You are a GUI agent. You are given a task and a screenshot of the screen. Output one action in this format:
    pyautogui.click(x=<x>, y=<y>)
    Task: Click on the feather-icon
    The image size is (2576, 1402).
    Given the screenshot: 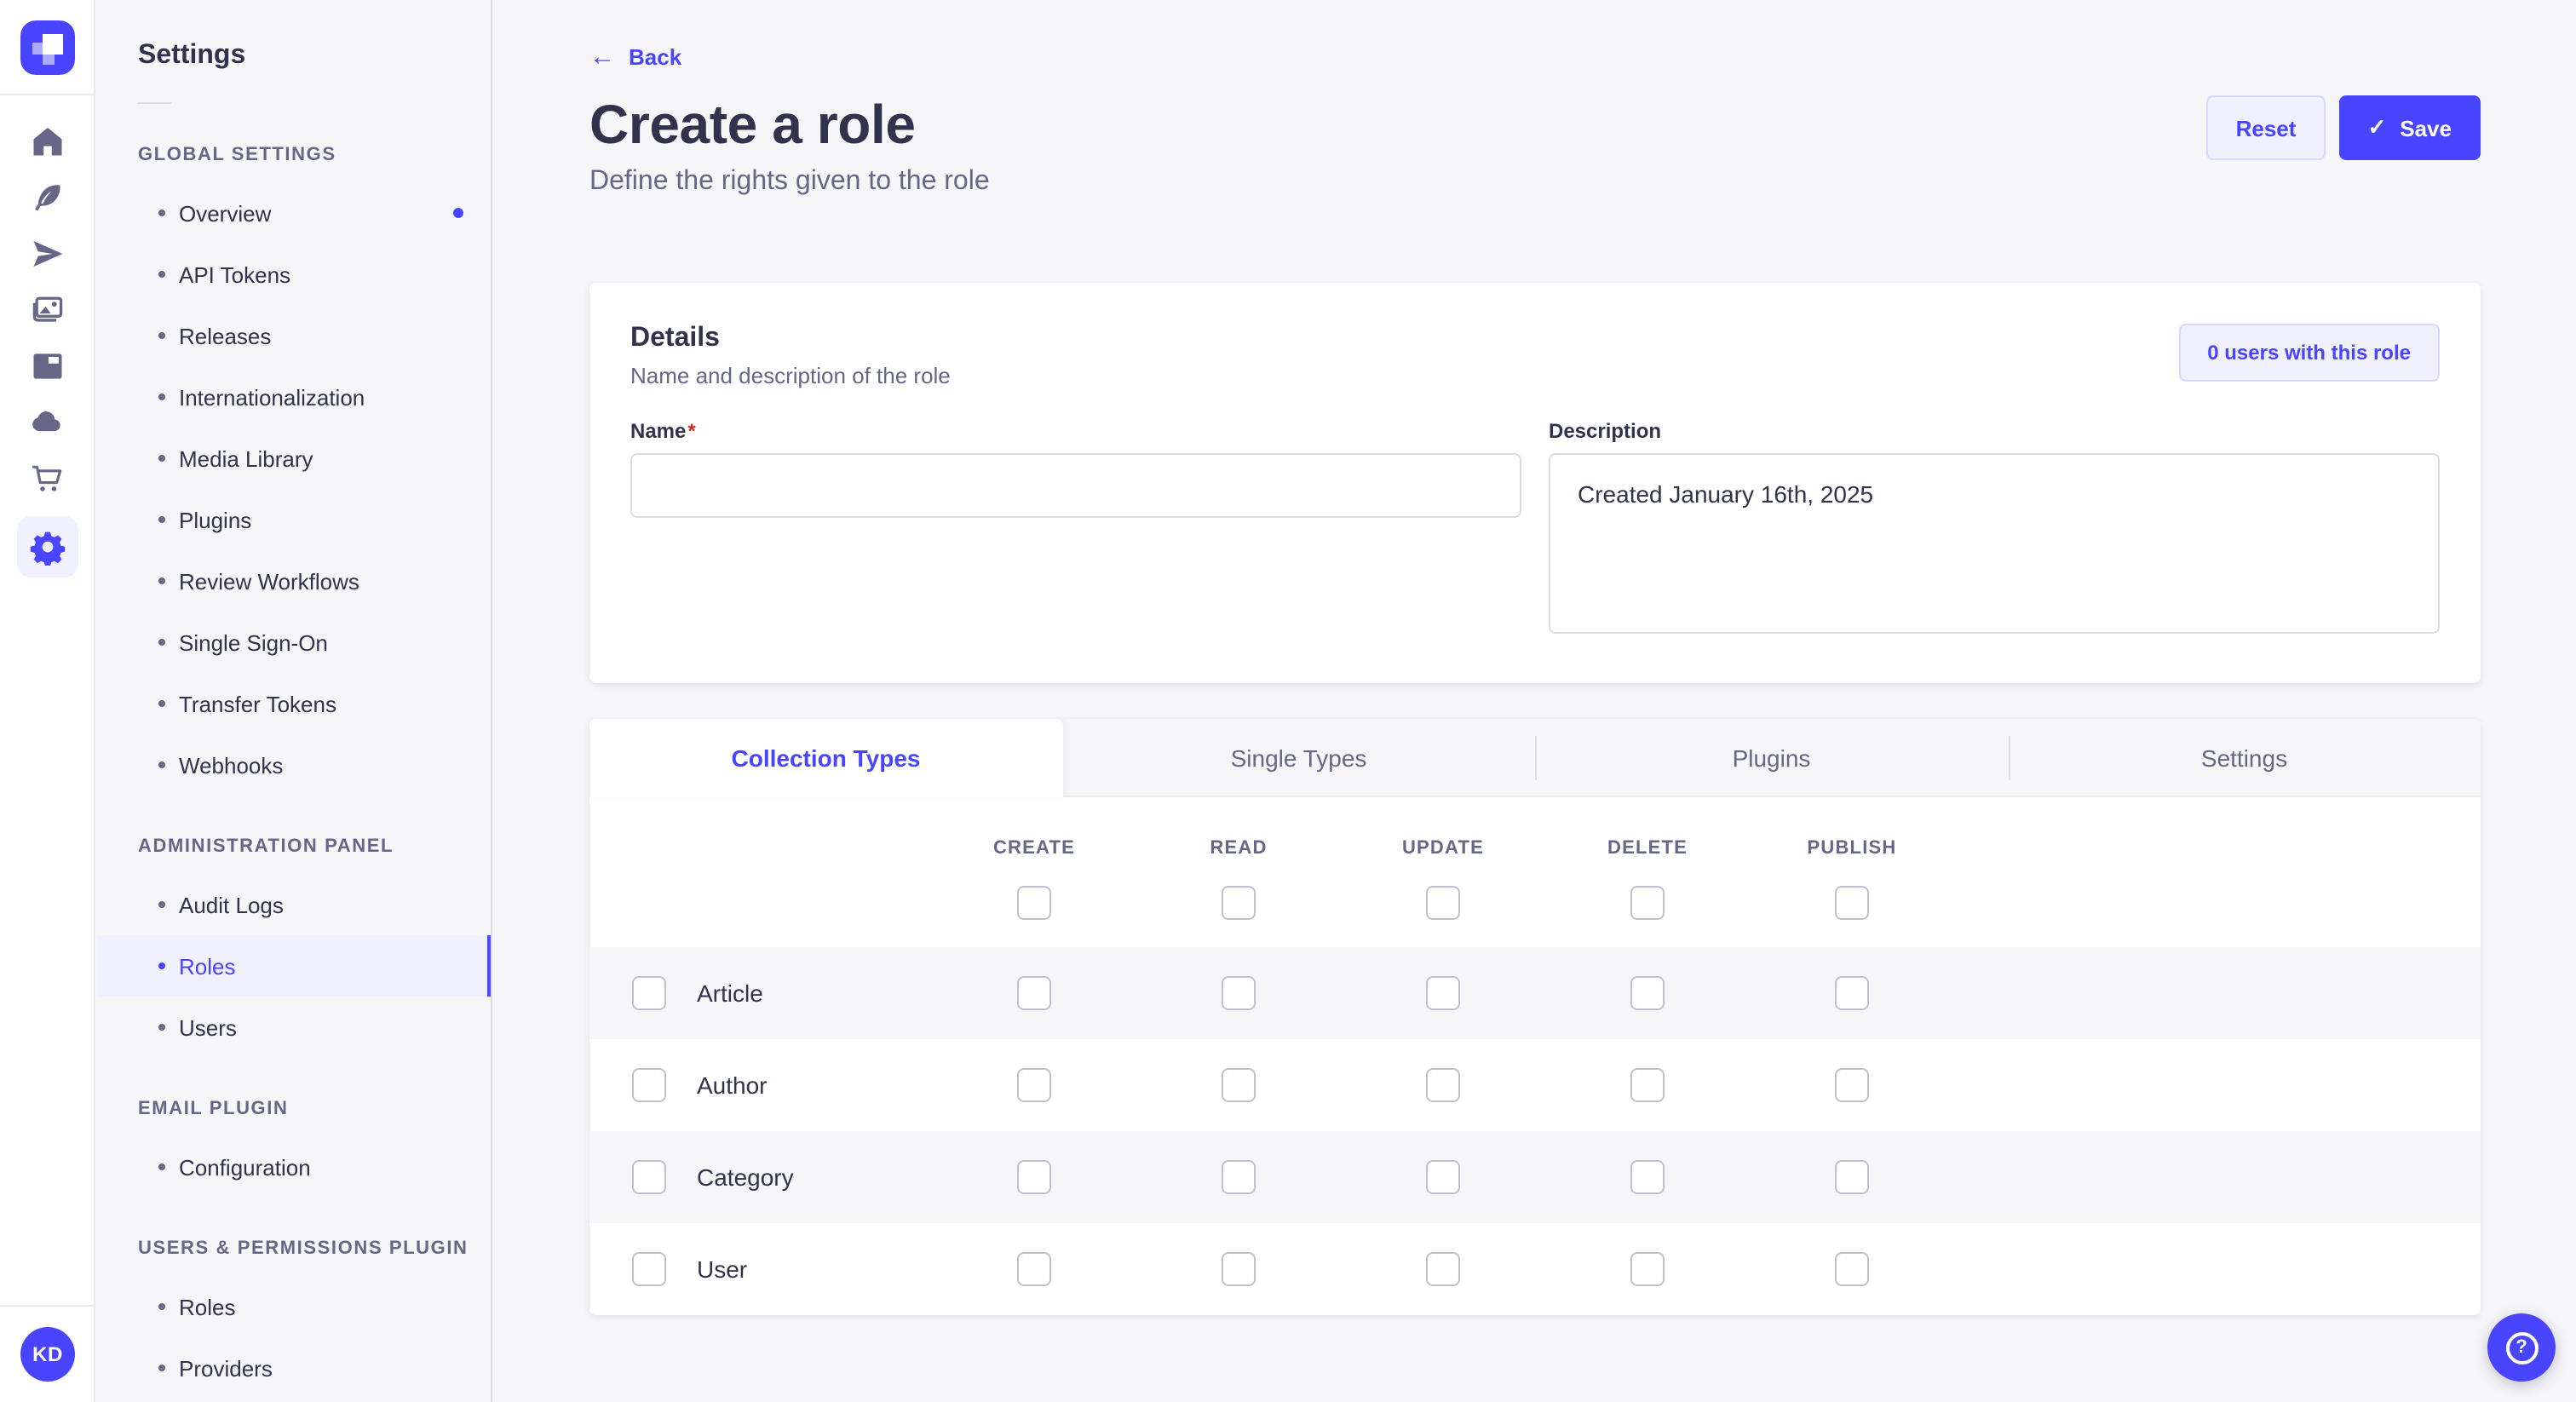 What is the action you would take?
    pyautogui.click(x=47, y=198)
    